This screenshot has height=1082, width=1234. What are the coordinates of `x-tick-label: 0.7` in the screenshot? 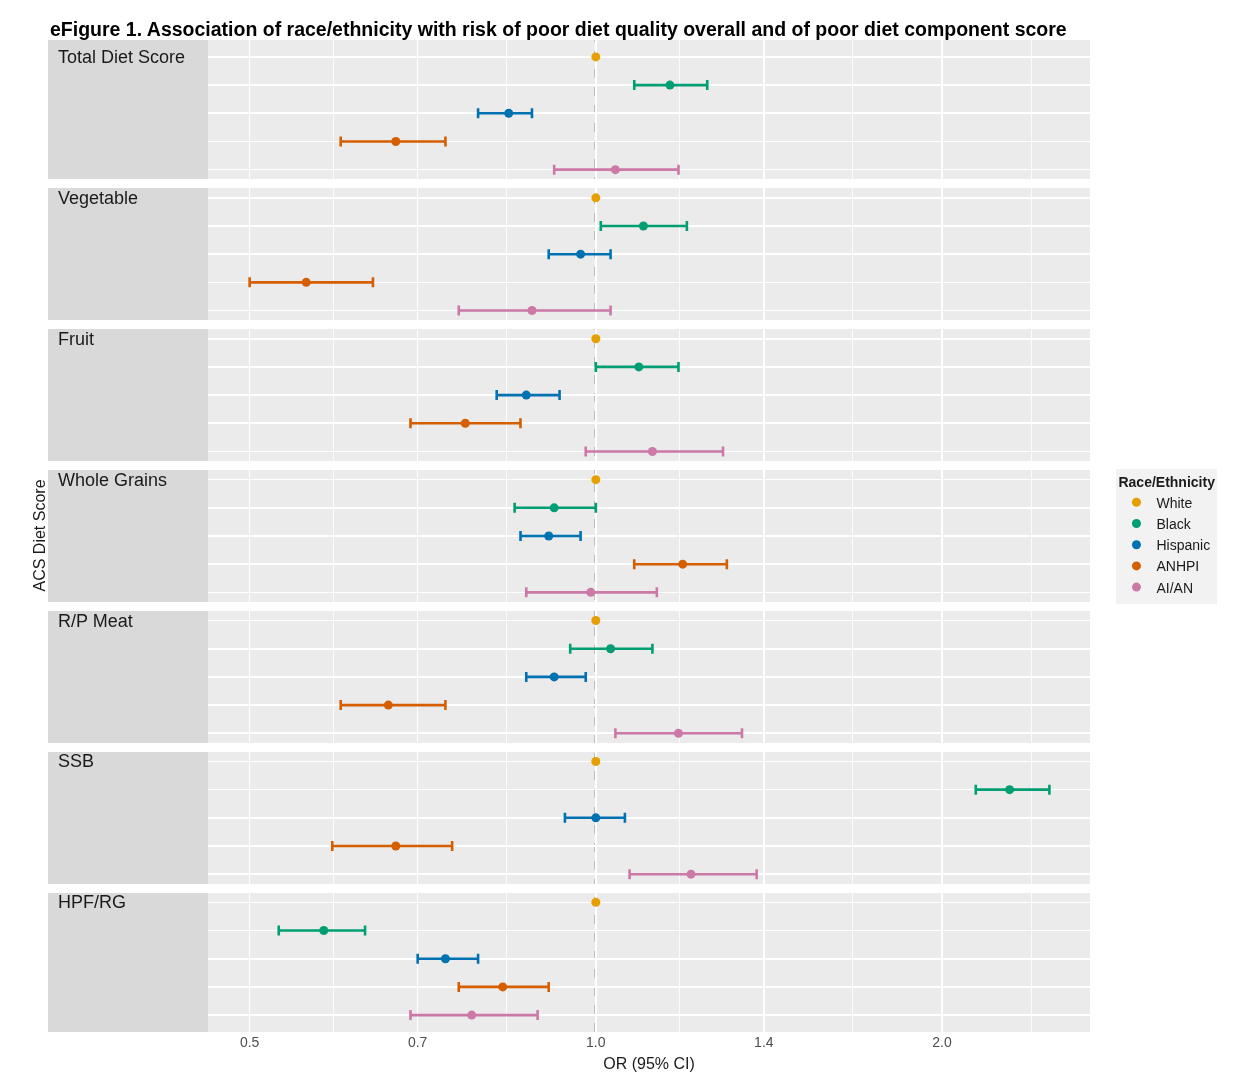 It's located at (417, 1042).